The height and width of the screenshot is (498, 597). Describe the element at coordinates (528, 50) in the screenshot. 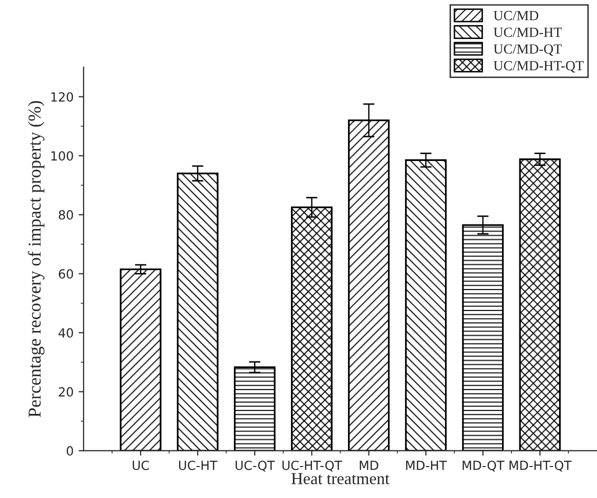

I see `legend-label: UC/MD-QT` at that location.